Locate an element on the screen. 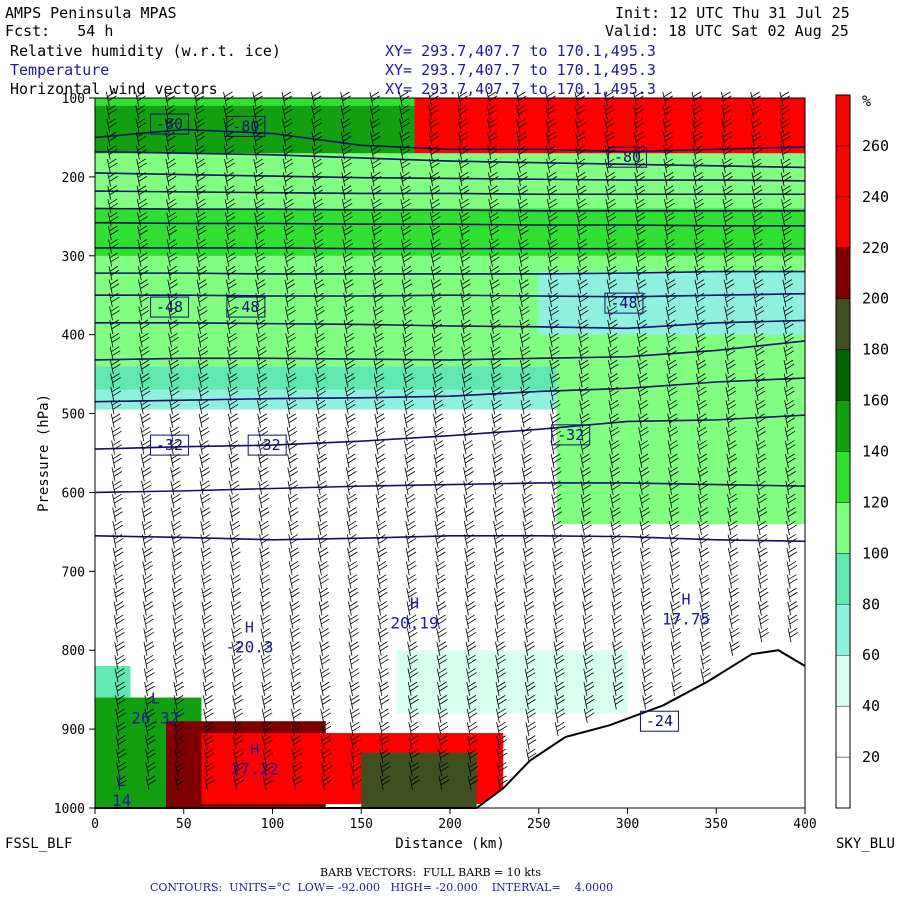 The width and height of the screenshot is (900, 900). x-tick-label: 300 is located at coordinates (627, 824).